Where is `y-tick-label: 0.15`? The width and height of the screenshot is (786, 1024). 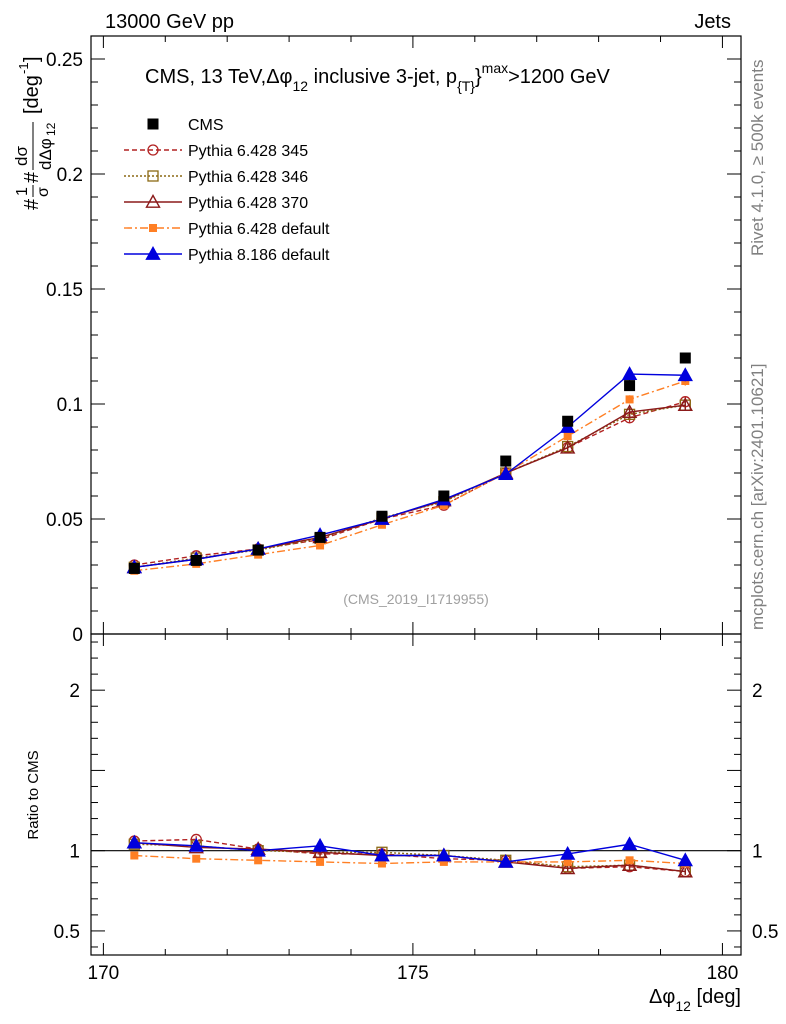 y-tick-label: 0.15 is located at coordinates (64, 290).